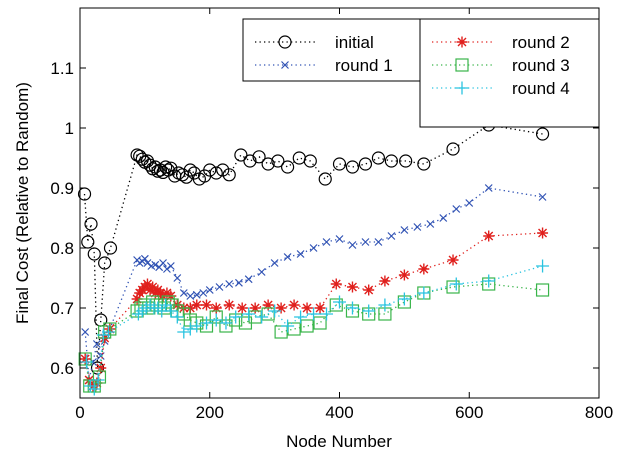 This screenshot has height=460, width=631. What do you see at coordinates (364, 65) in the screenshot?
I see `legend-label: round 1` at bounding box center [364, 65].